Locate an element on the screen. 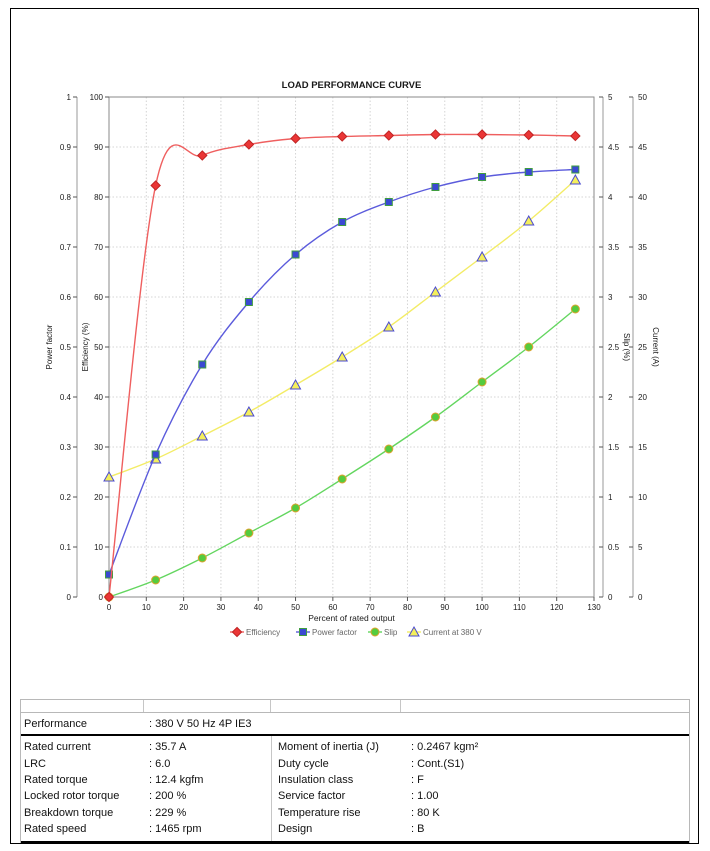  axis-slip----: 0 0.5 1 1.5 2 2.5 3 3.5 4 4.5 5 Slip (%) is located at coordinates (615, 347).